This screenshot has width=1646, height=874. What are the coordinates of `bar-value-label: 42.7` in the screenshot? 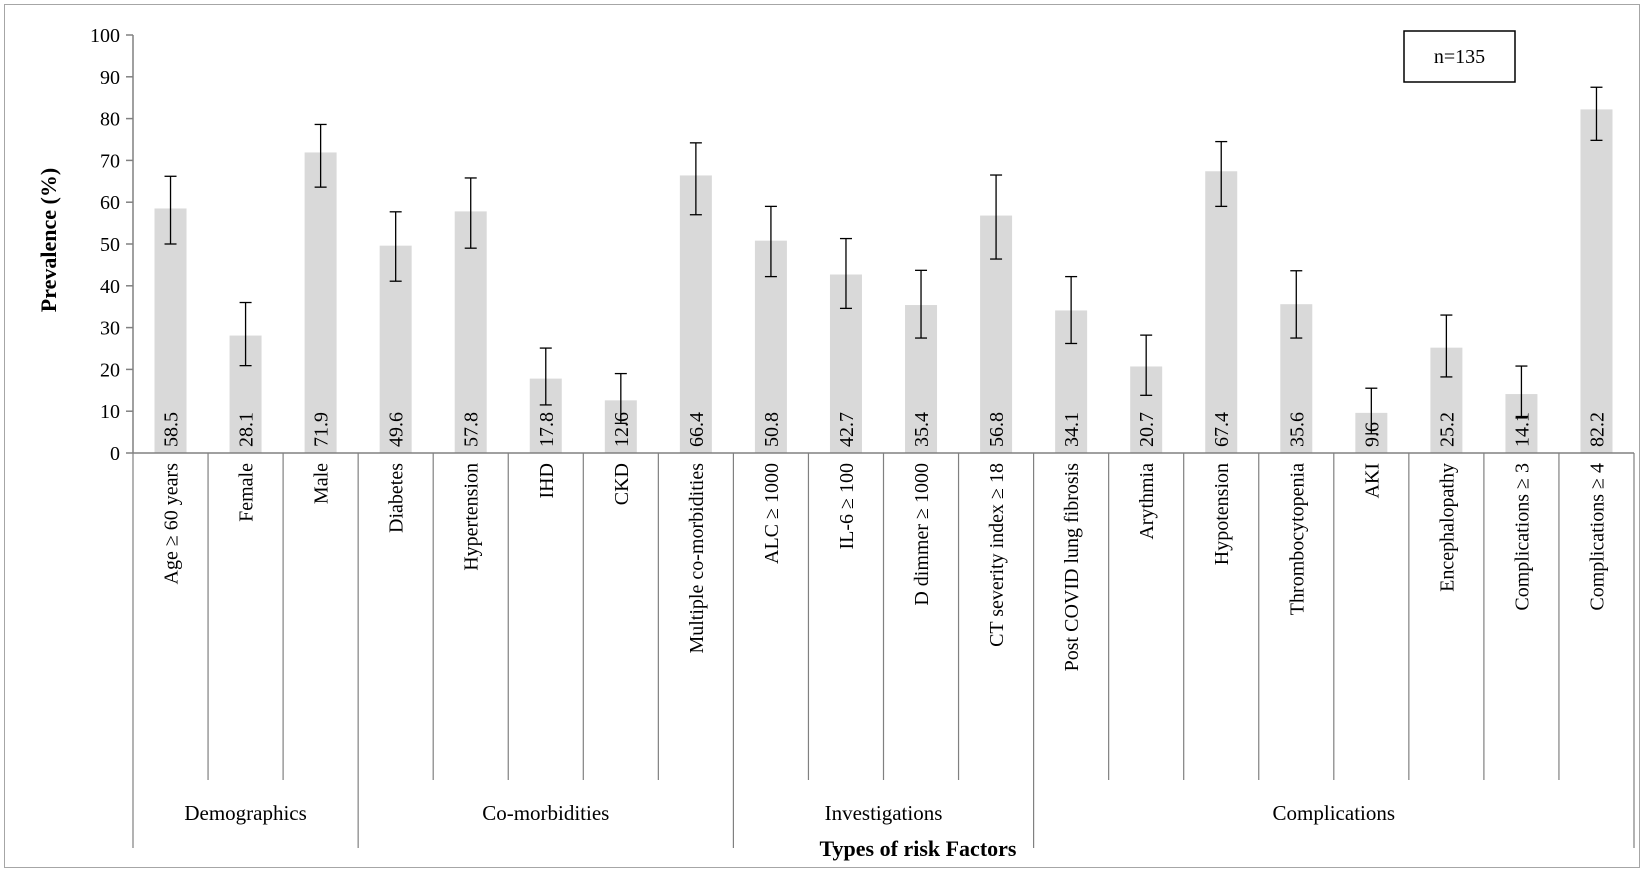 It's located at (847, 429).